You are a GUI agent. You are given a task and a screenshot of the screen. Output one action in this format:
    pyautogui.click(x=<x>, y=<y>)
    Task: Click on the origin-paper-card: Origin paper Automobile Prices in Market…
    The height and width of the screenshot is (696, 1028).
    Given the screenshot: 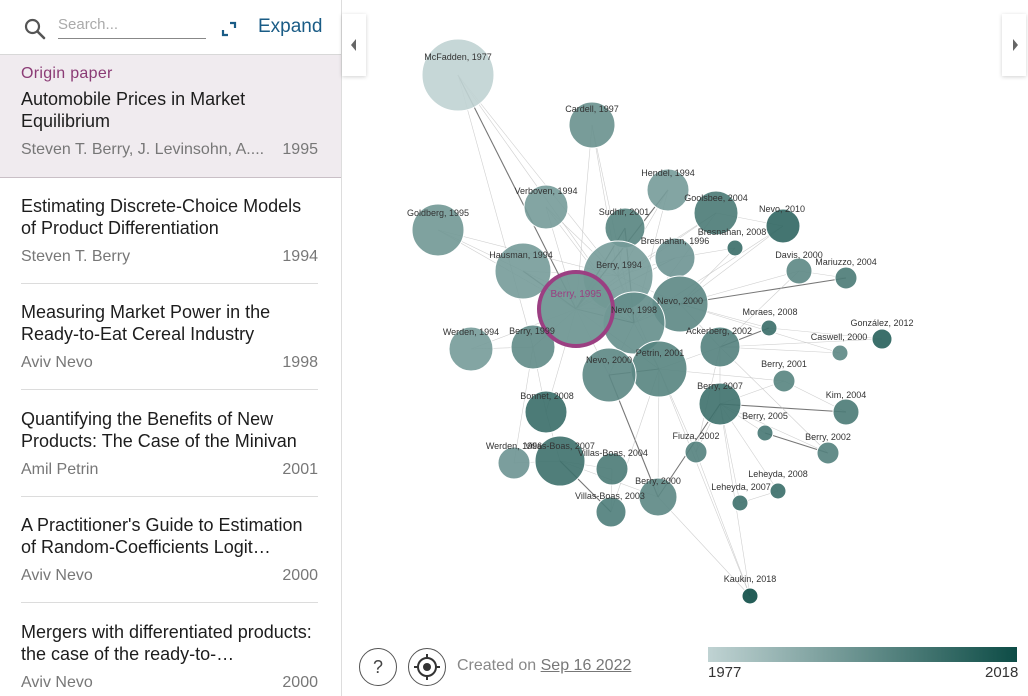 What is the action you would take?
    pyautogui.click(x=170, y=116)
    